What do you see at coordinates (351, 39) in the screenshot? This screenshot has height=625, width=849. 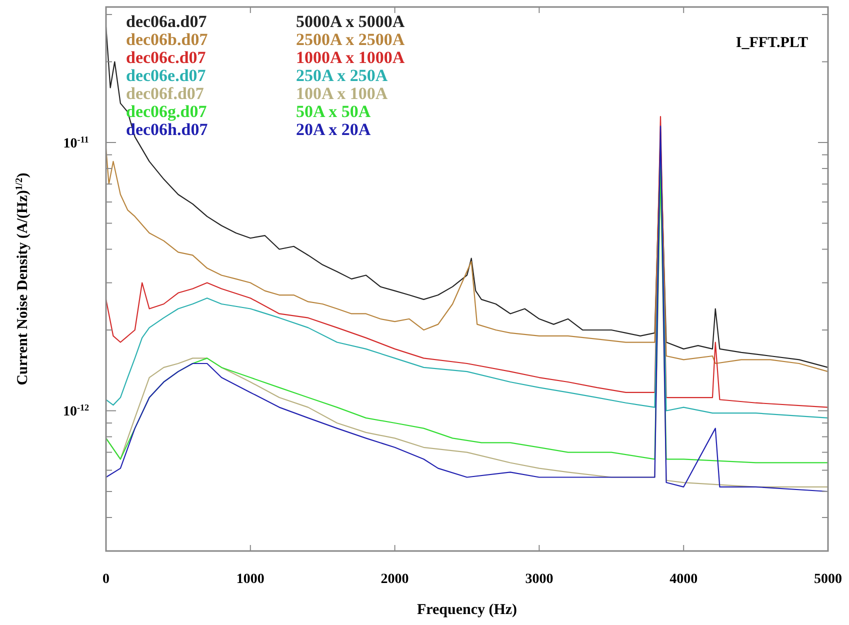 I see `annotation: 2500A x 2500A` at bounding box center [351, 39].